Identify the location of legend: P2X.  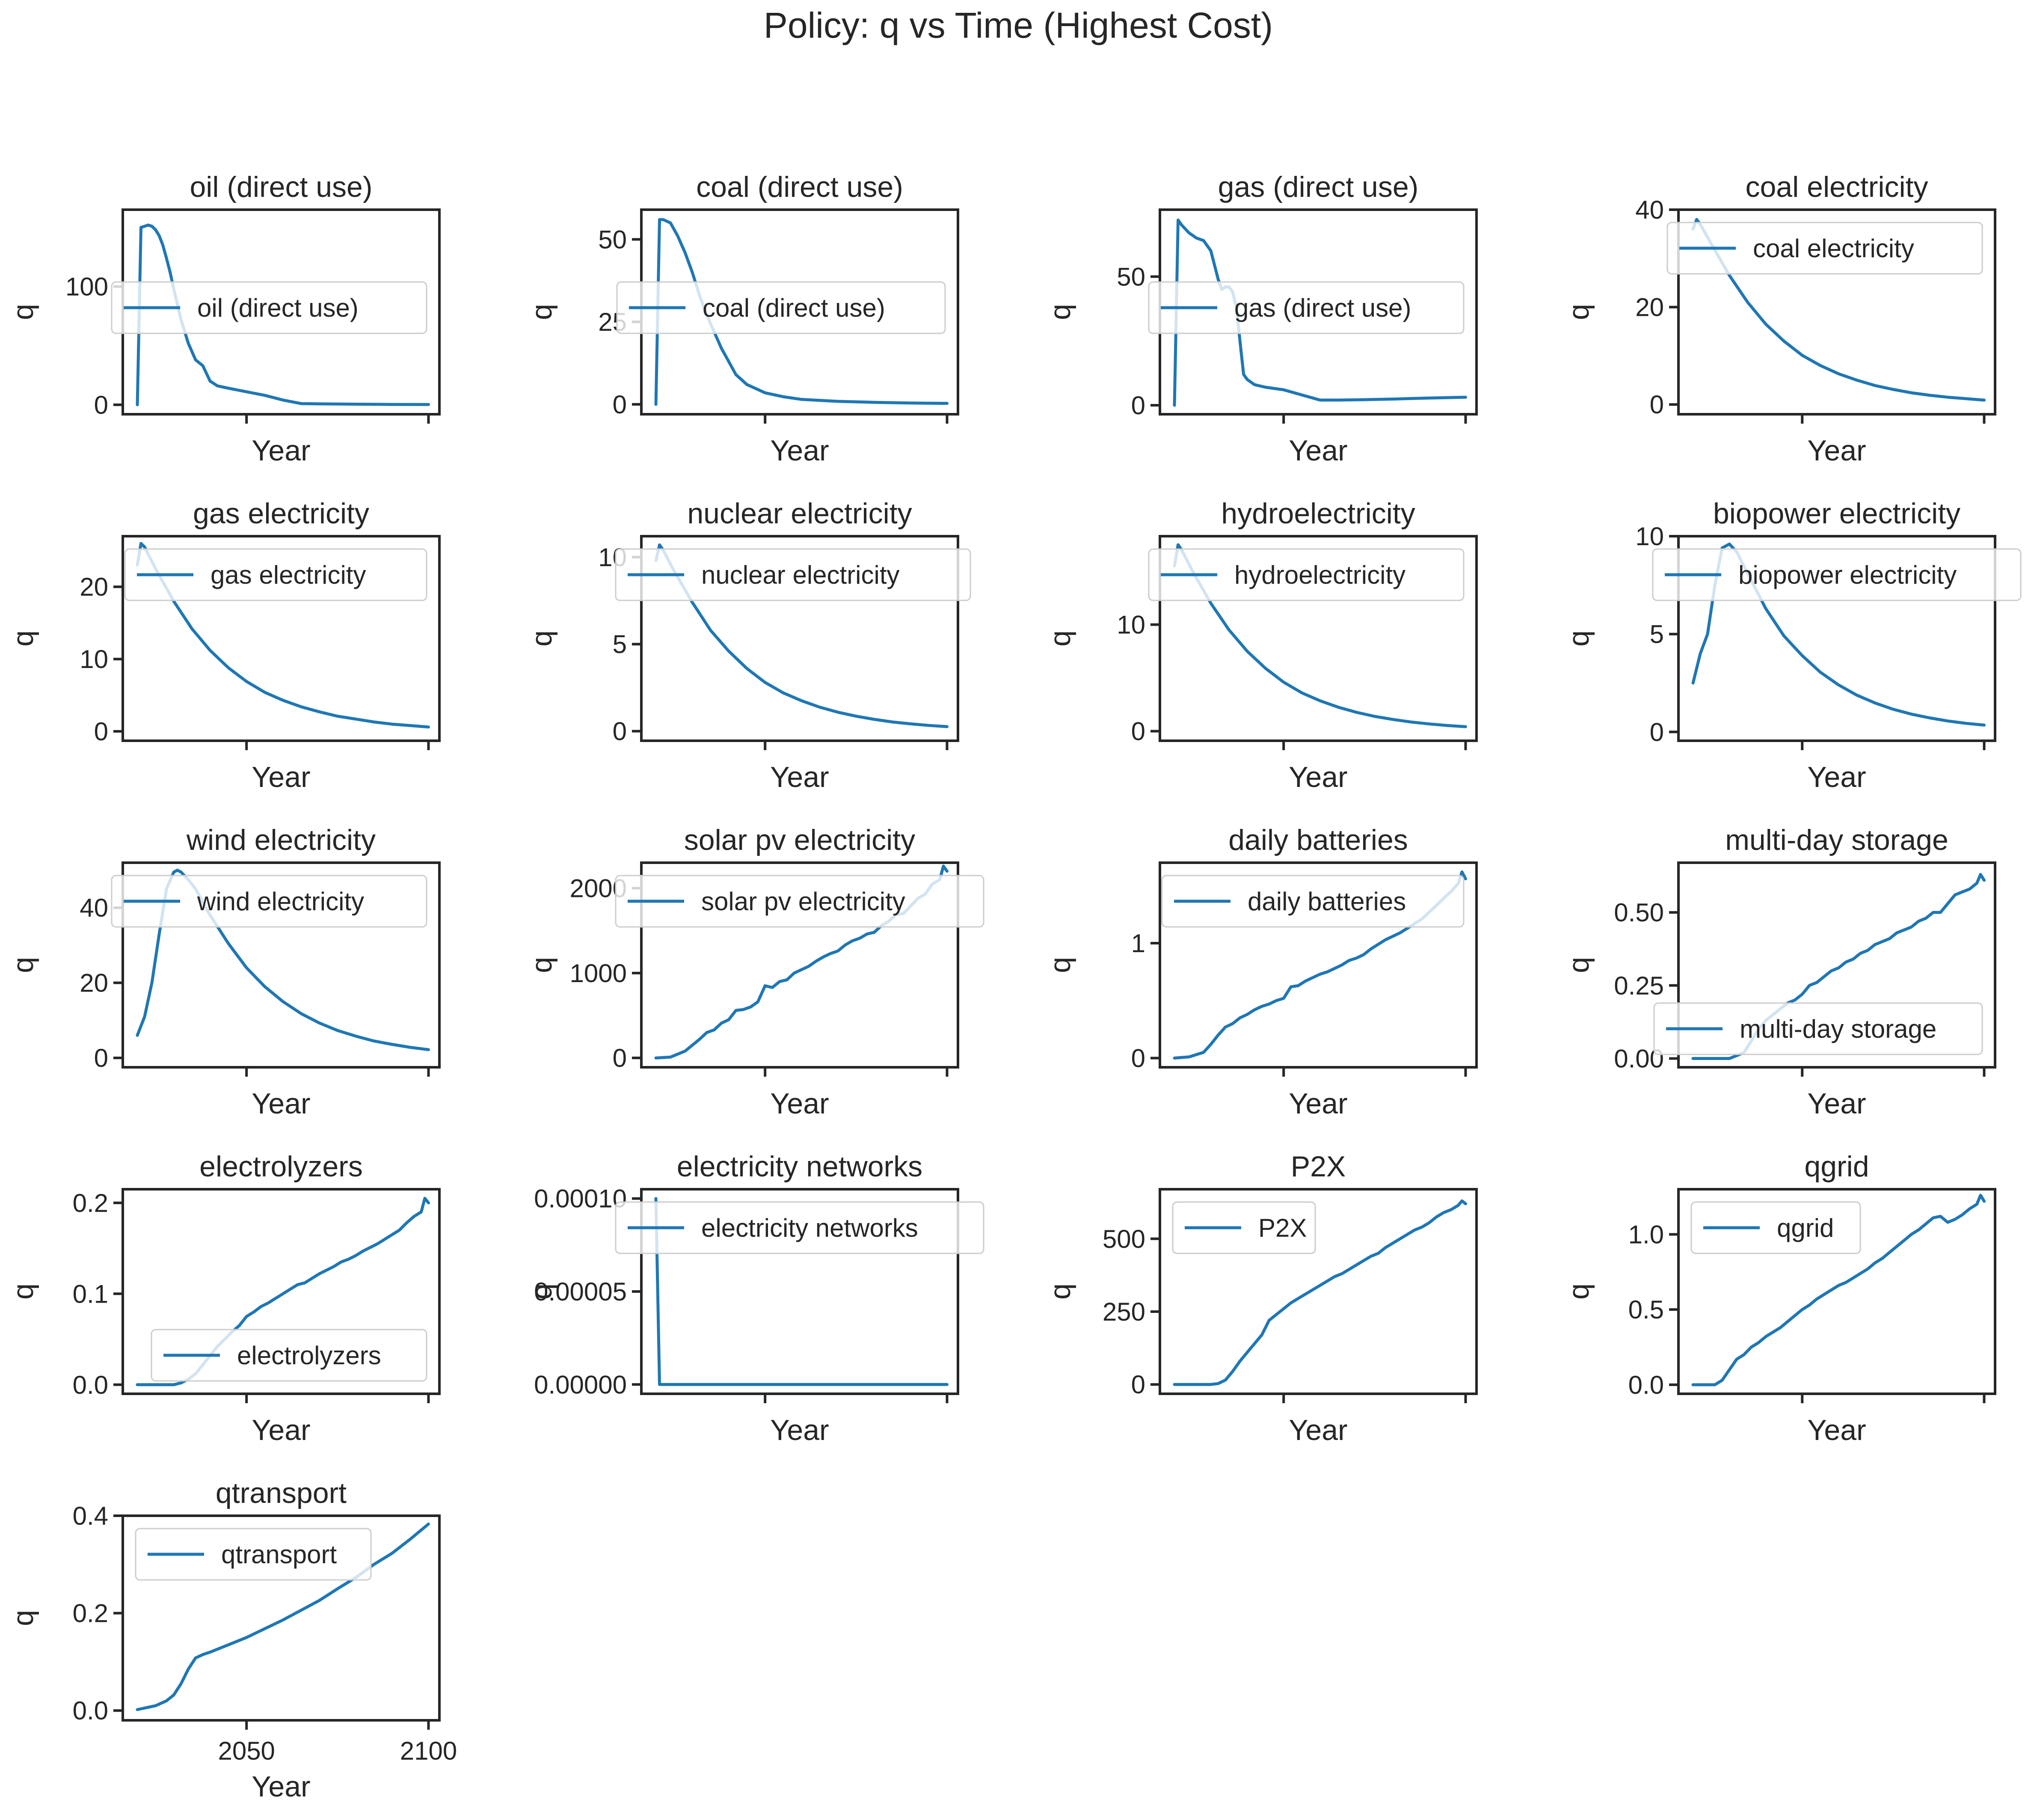
(1244, 1227).